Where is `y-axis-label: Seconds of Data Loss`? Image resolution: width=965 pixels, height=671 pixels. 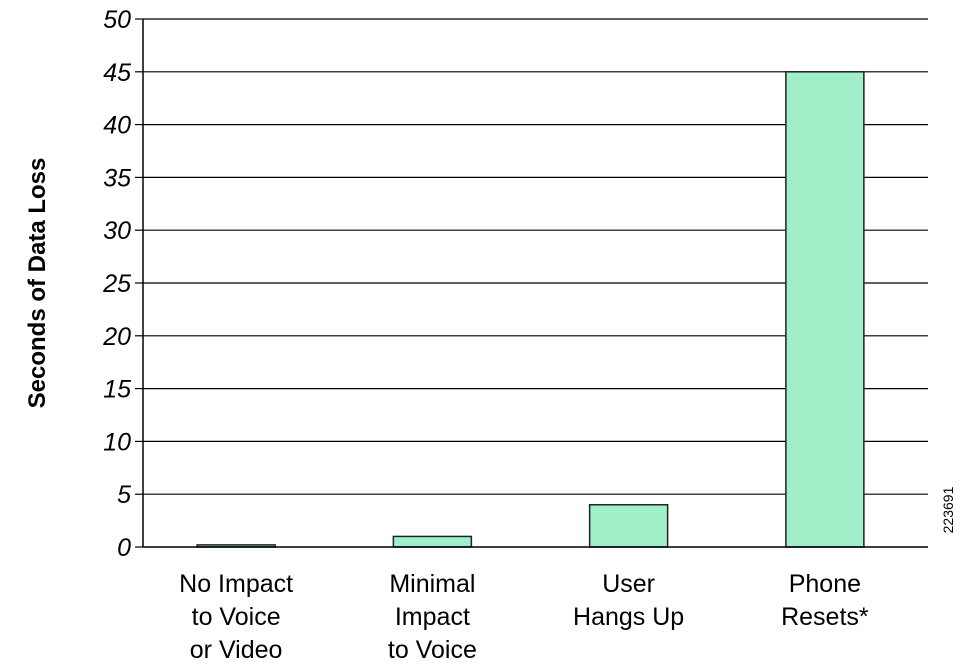
y-axis-label: Seconds of Data Loss is located at coordinates (37, 283).